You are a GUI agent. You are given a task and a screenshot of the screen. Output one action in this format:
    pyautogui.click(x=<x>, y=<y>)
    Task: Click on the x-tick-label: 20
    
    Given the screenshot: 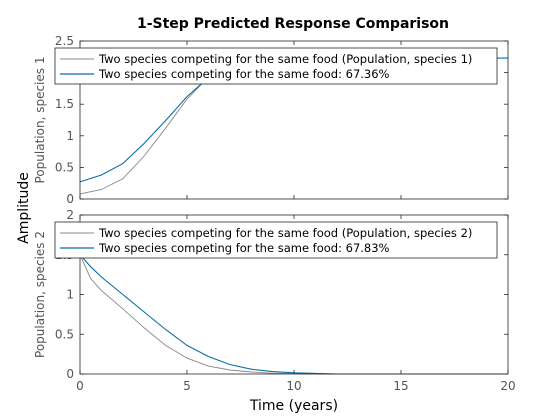 What is the action you would take?
    pyautogui.click(x=507, y=386)
    